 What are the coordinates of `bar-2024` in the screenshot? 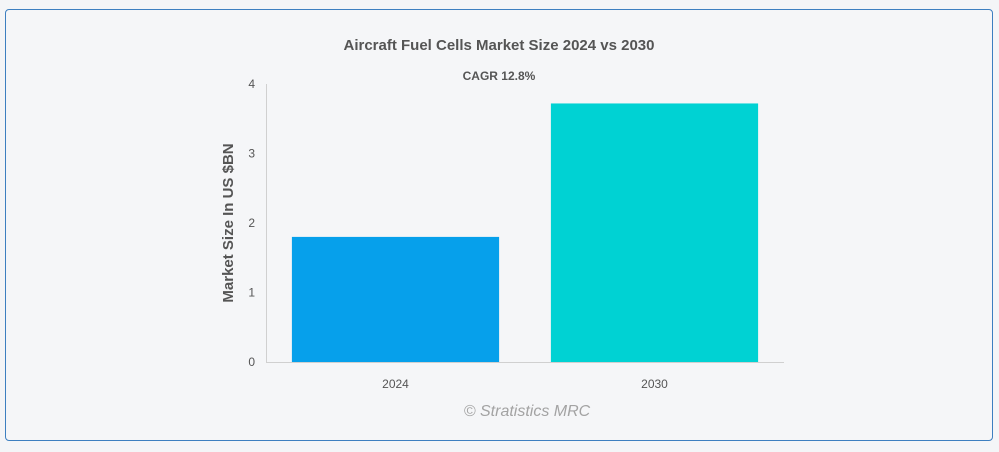 It's located at (395, 299).